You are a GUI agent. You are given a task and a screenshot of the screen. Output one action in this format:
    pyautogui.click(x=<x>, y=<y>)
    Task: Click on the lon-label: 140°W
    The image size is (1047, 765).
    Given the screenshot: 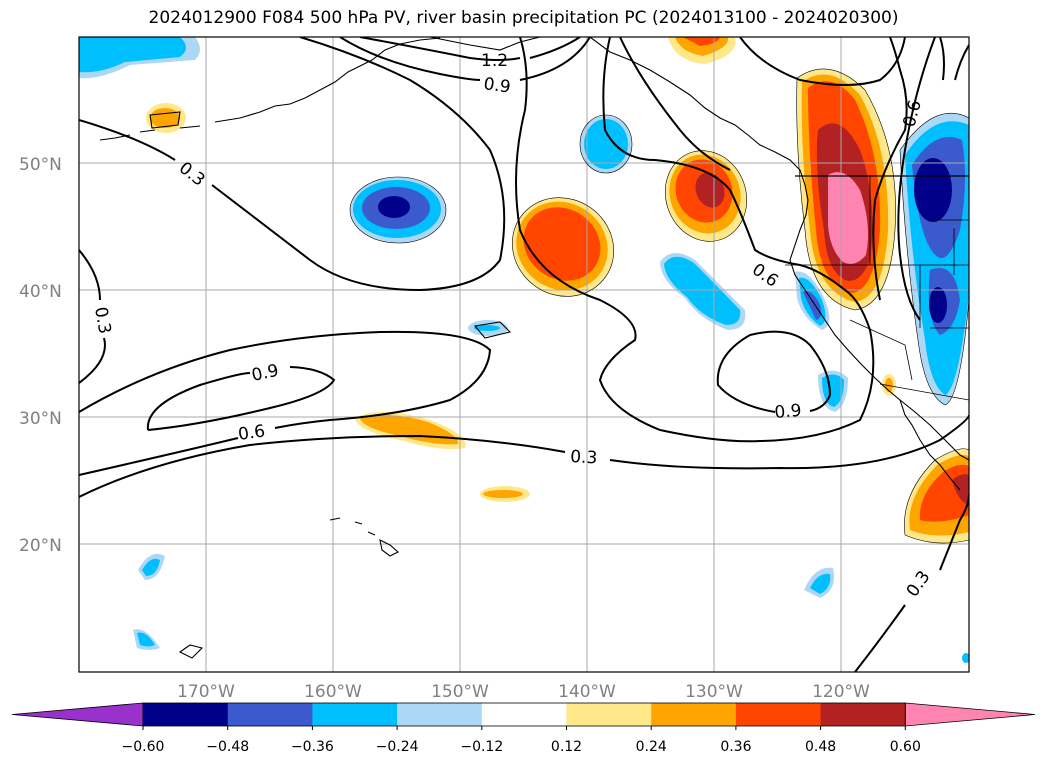 What is the action you would take?
    pyautogui.click(x=587, y=692)
    